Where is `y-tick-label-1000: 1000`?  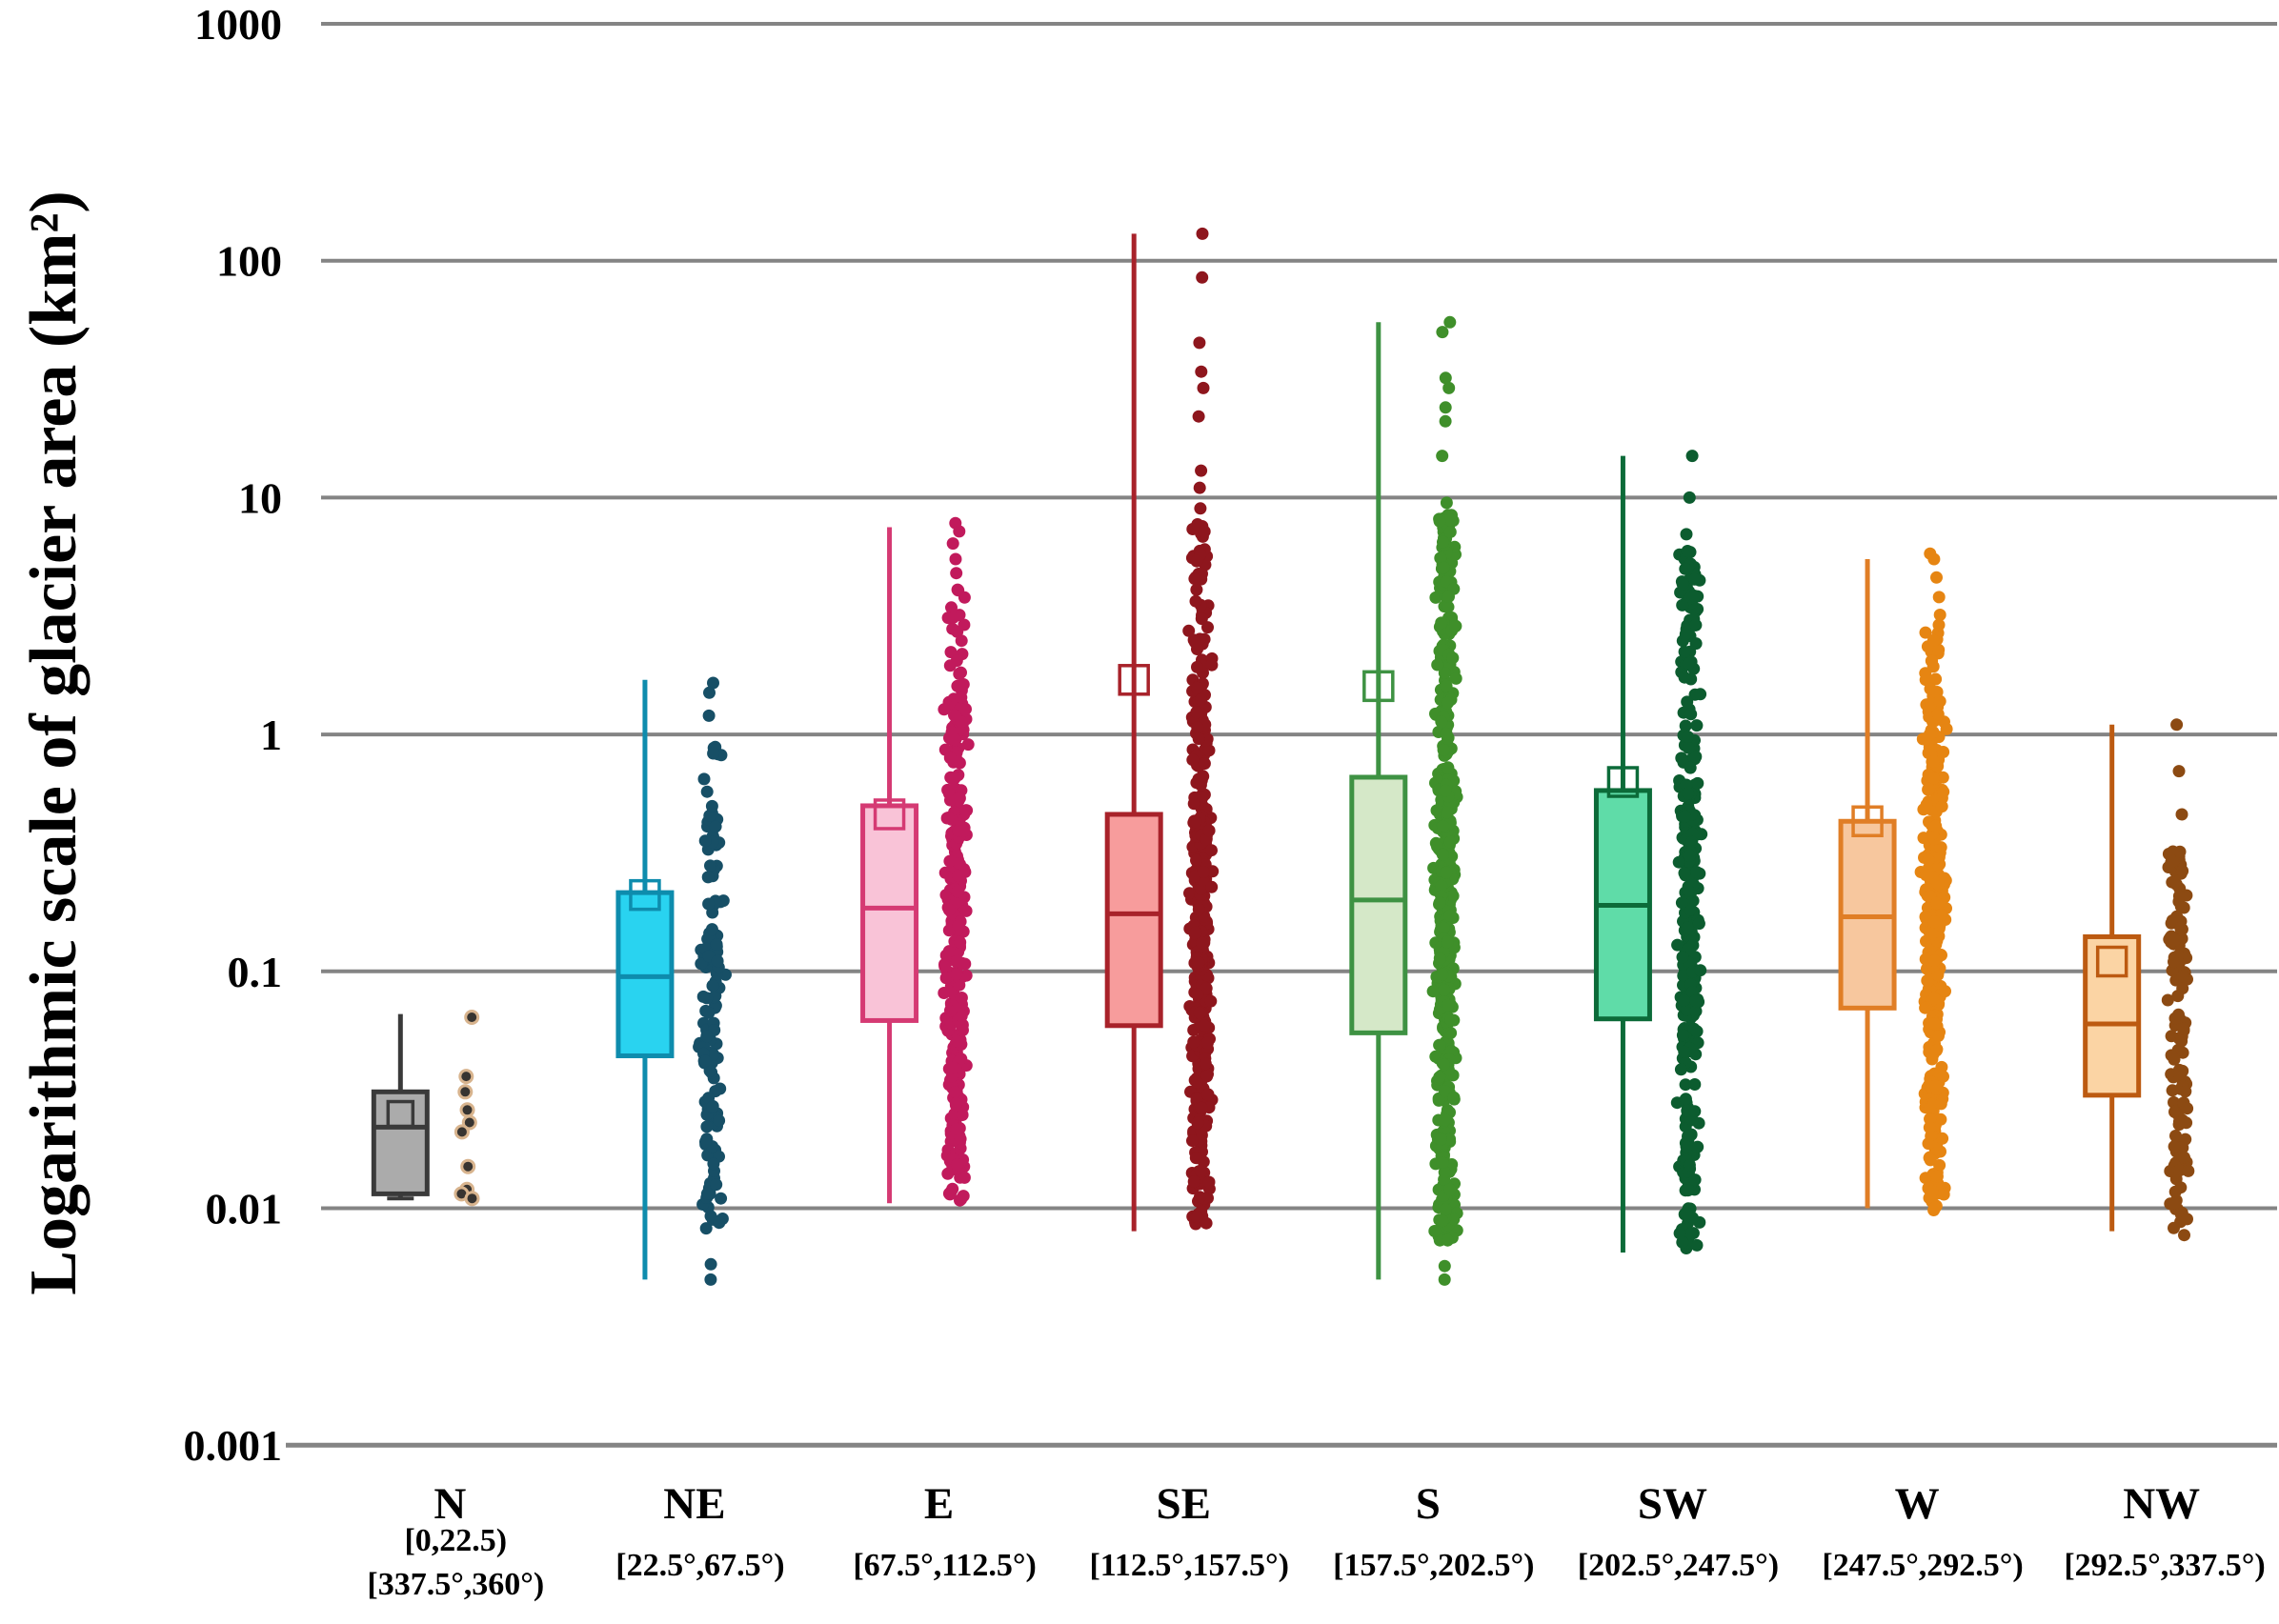
y-tick-label-1000: 1000 is located at coordinates (238, 24).